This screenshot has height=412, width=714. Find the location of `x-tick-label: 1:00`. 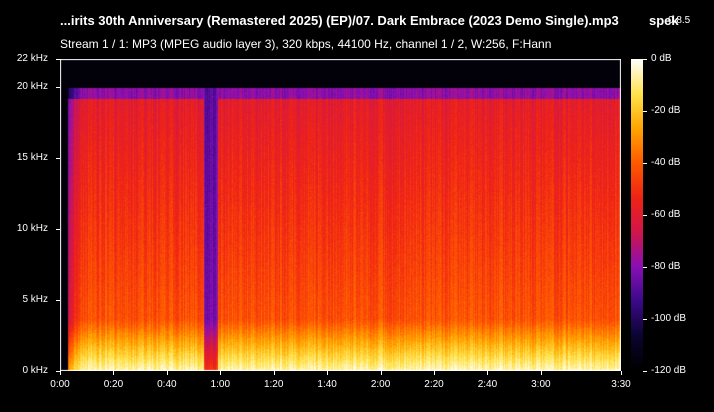

x-tick-label: 1:00 is located at coordinates (220, 384).